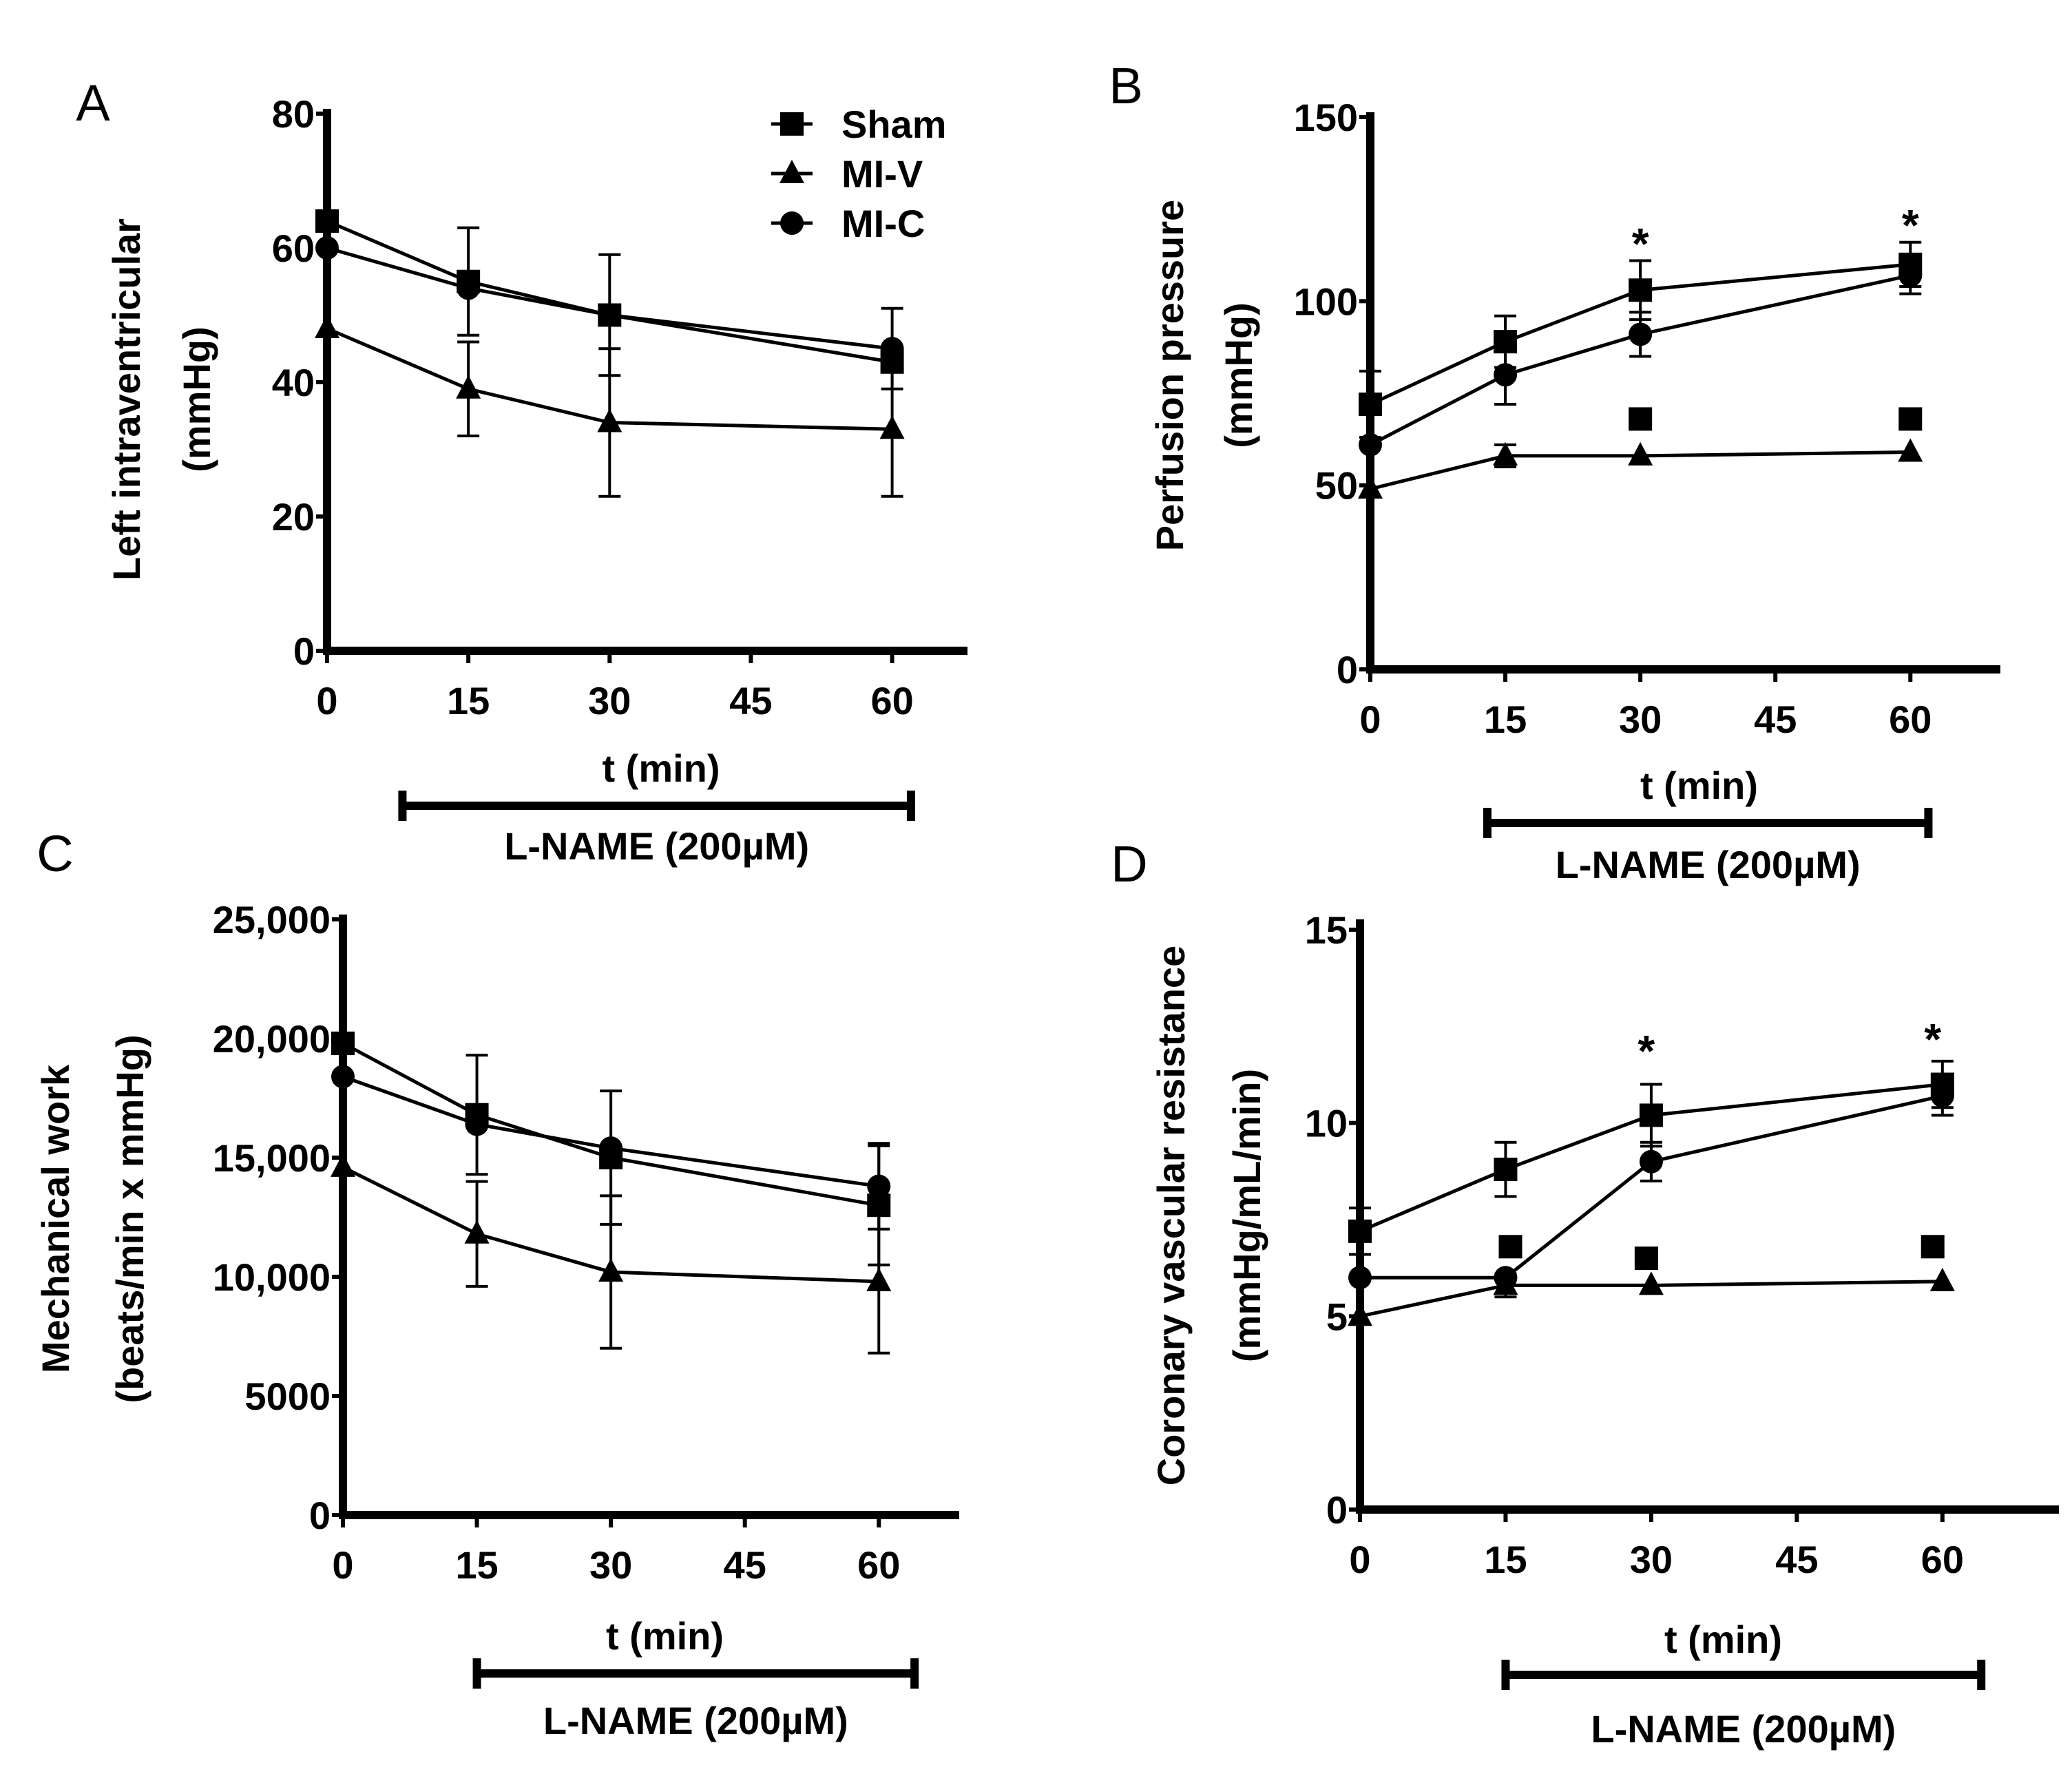 Image resolution: width=2072 pixels, height=1774 pixels. I want to click on series-sham, so click(1651, 1157).